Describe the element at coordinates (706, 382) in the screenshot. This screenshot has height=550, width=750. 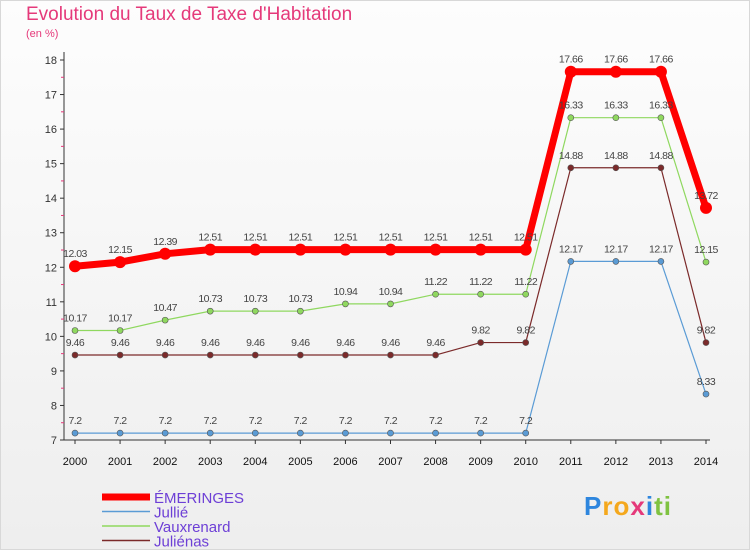
I see `data-label: 8.33` at that location.